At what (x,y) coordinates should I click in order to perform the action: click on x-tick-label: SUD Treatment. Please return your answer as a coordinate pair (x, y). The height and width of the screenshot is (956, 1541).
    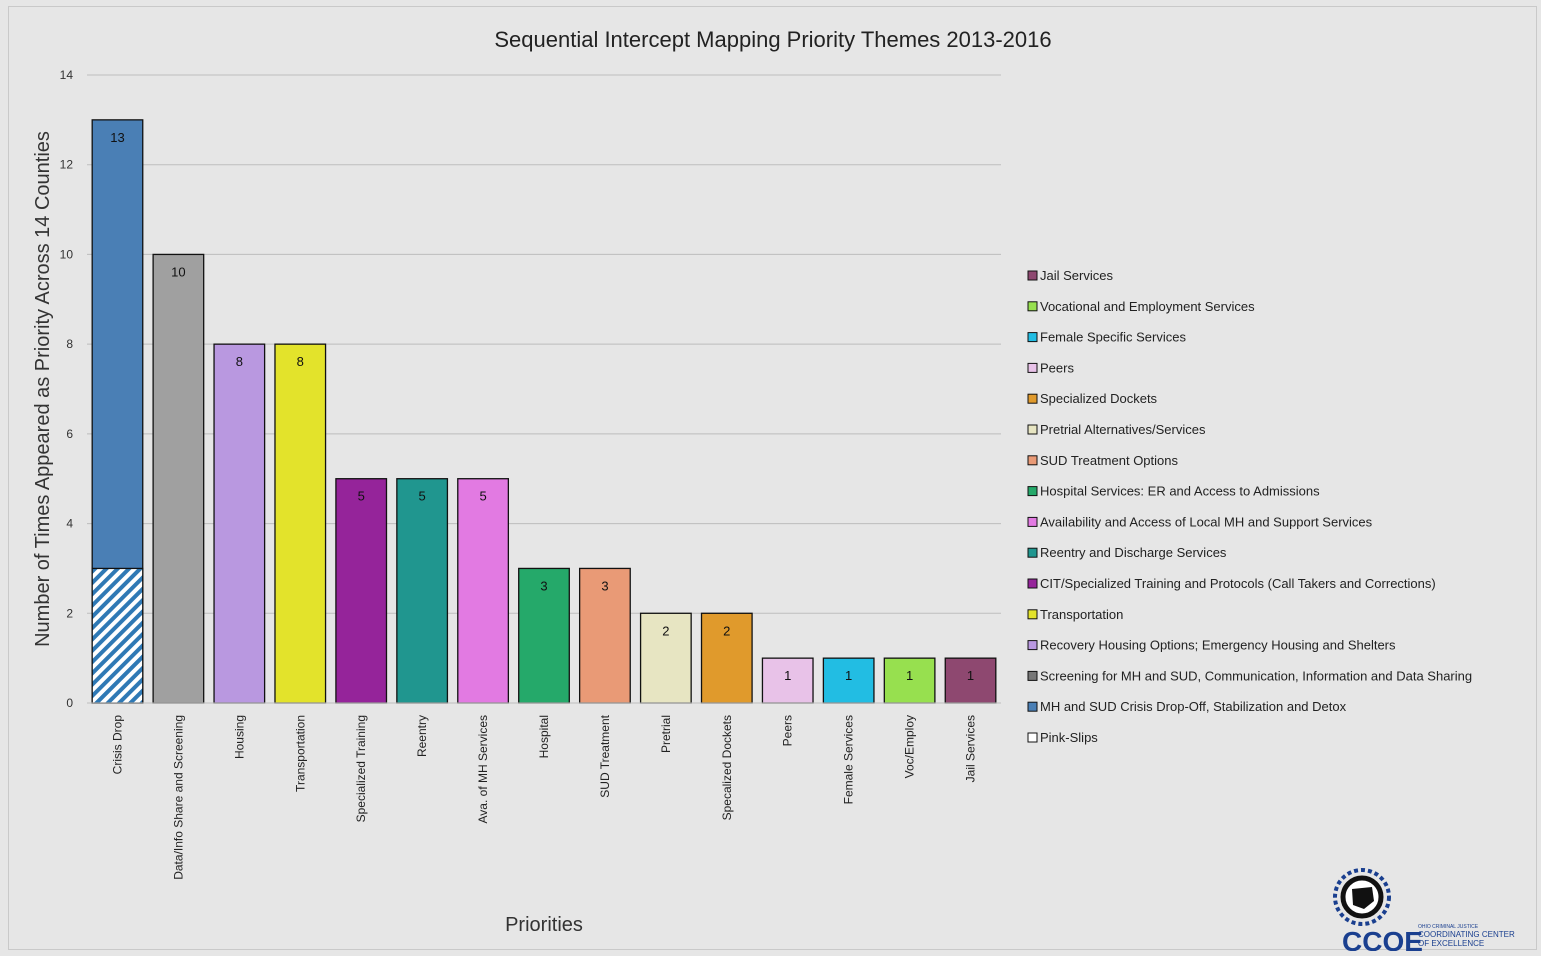
    Looking at the image, I should click on (605, 755).